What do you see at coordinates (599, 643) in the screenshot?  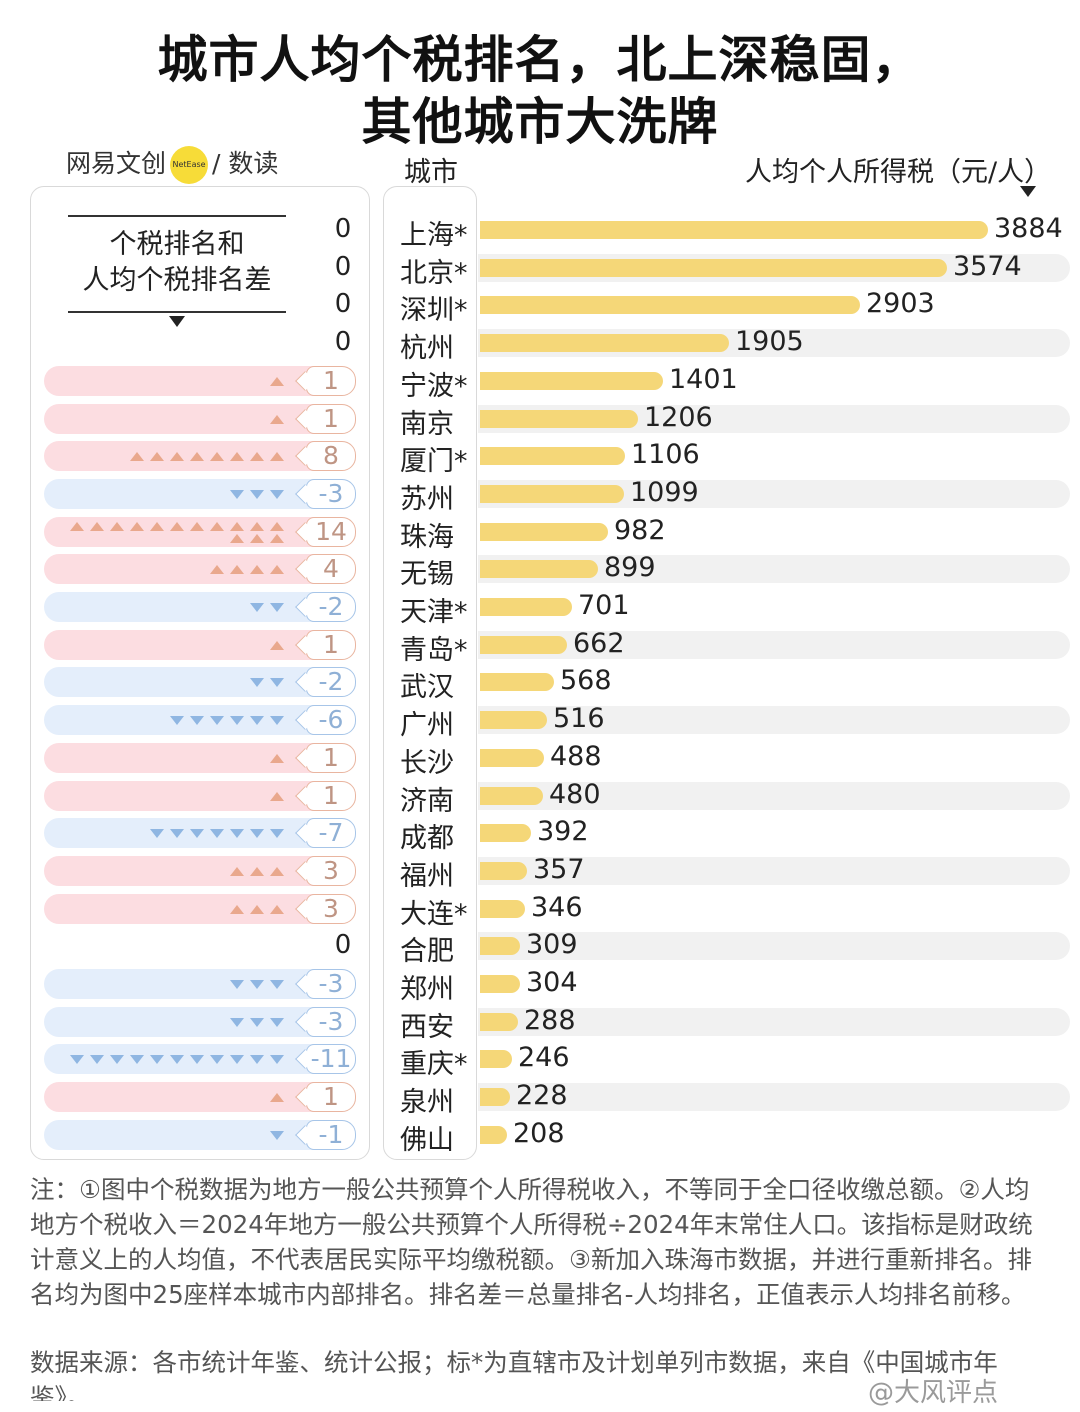 I see `bar-value-label: 662` at bounding box center [599, 643].